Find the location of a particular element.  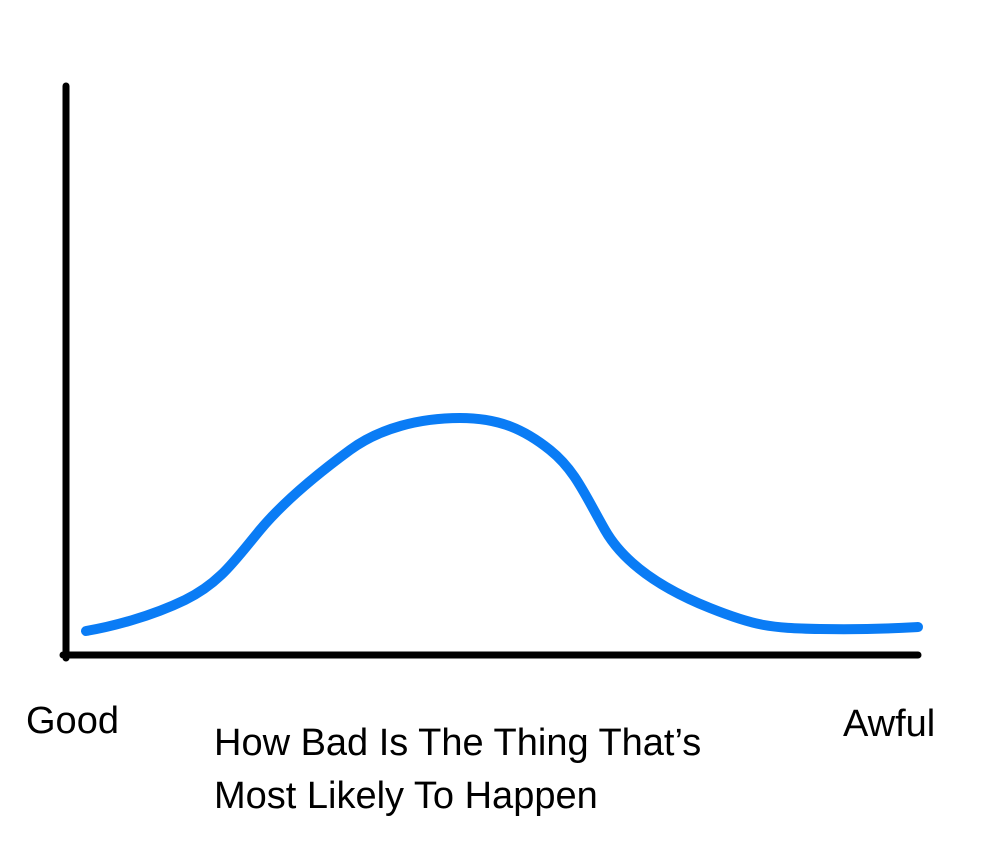

axis-title-line: Most Likely To Happen is located at coordinates (406, 796).